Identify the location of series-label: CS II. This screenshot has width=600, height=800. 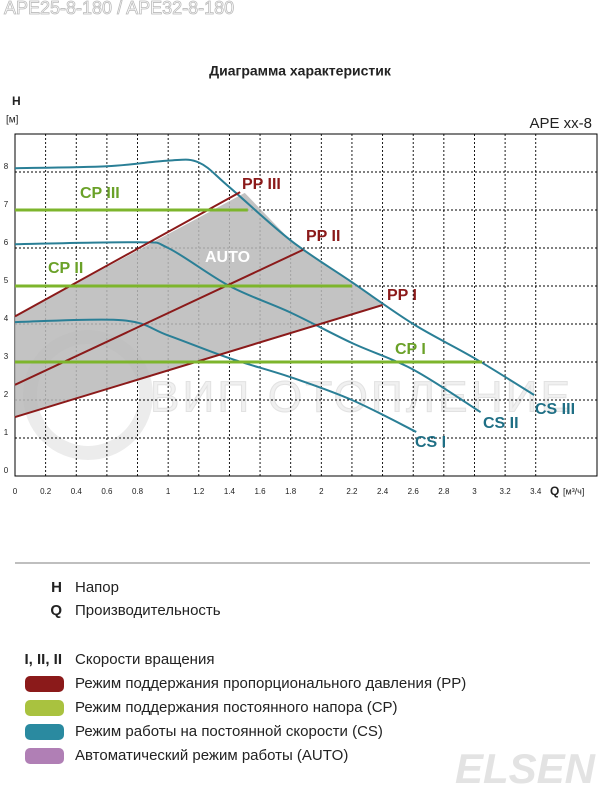
(501, 423).